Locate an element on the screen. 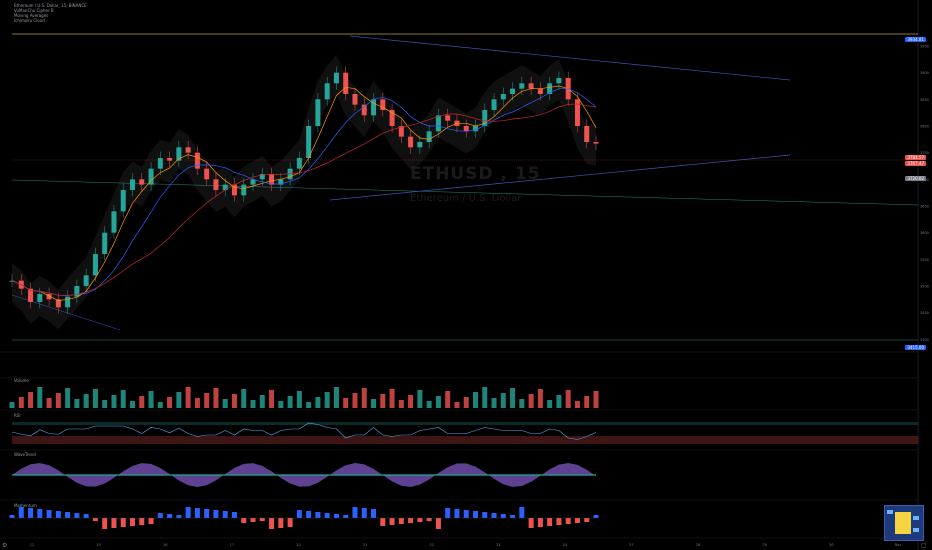 This screenshot has width=932, height=550. time-axis: 12 15 16 17 20 21 22 23 24 27 28 29 30 Dec is located at coordinates (466, 545).